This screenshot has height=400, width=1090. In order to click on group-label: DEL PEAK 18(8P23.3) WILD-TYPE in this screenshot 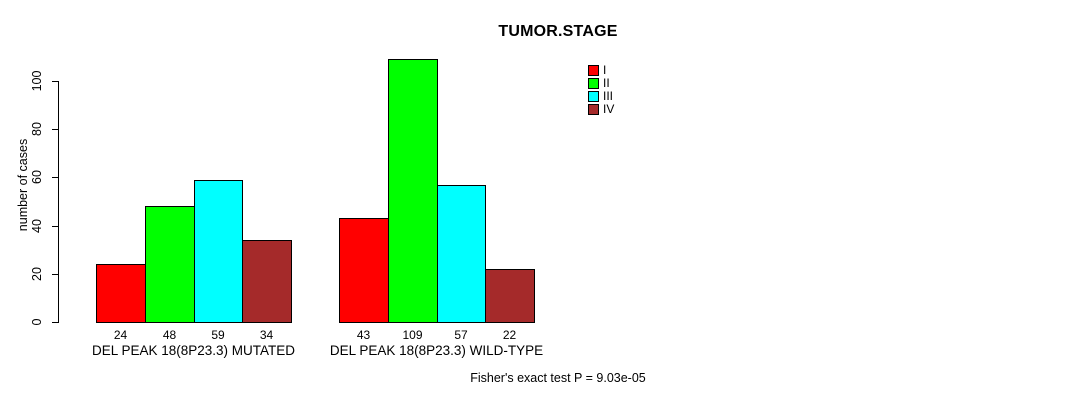, I will do `click(436, 350)`.